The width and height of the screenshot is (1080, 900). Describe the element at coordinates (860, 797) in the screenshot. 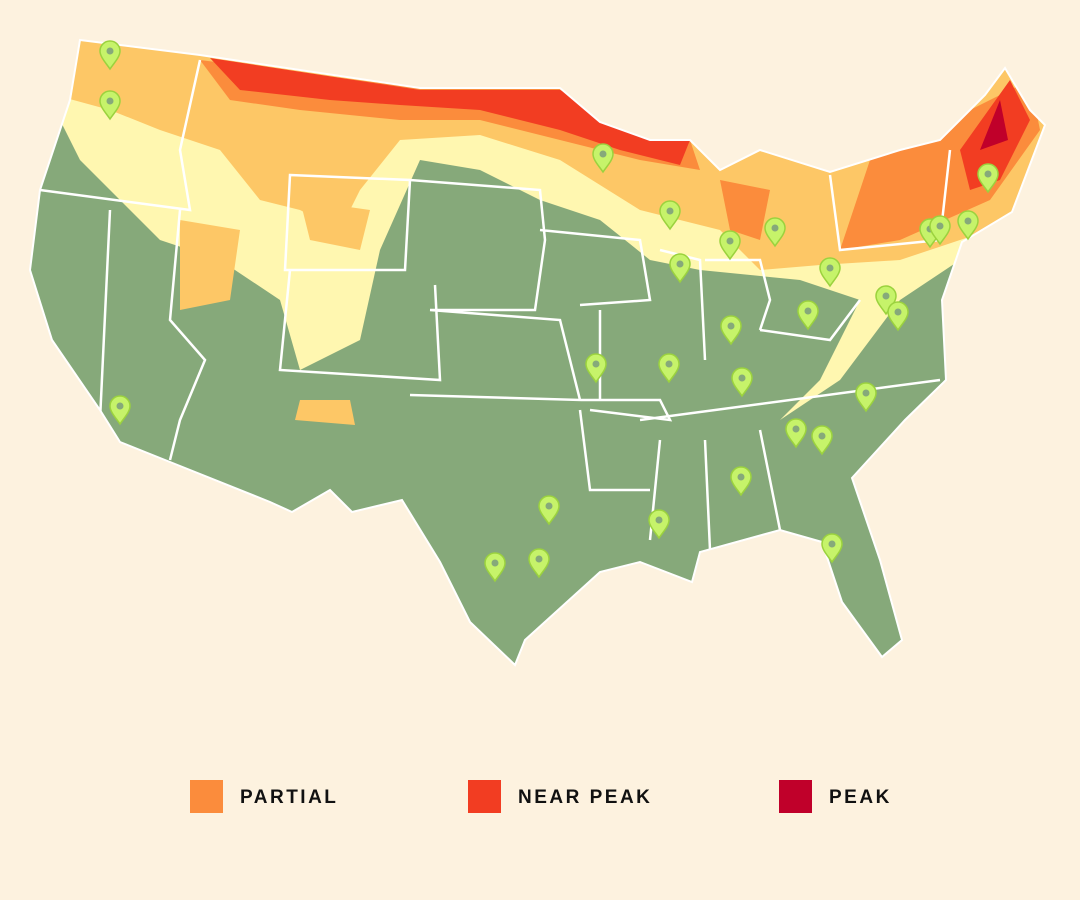

I see `legend-label: PEAK` at that location.